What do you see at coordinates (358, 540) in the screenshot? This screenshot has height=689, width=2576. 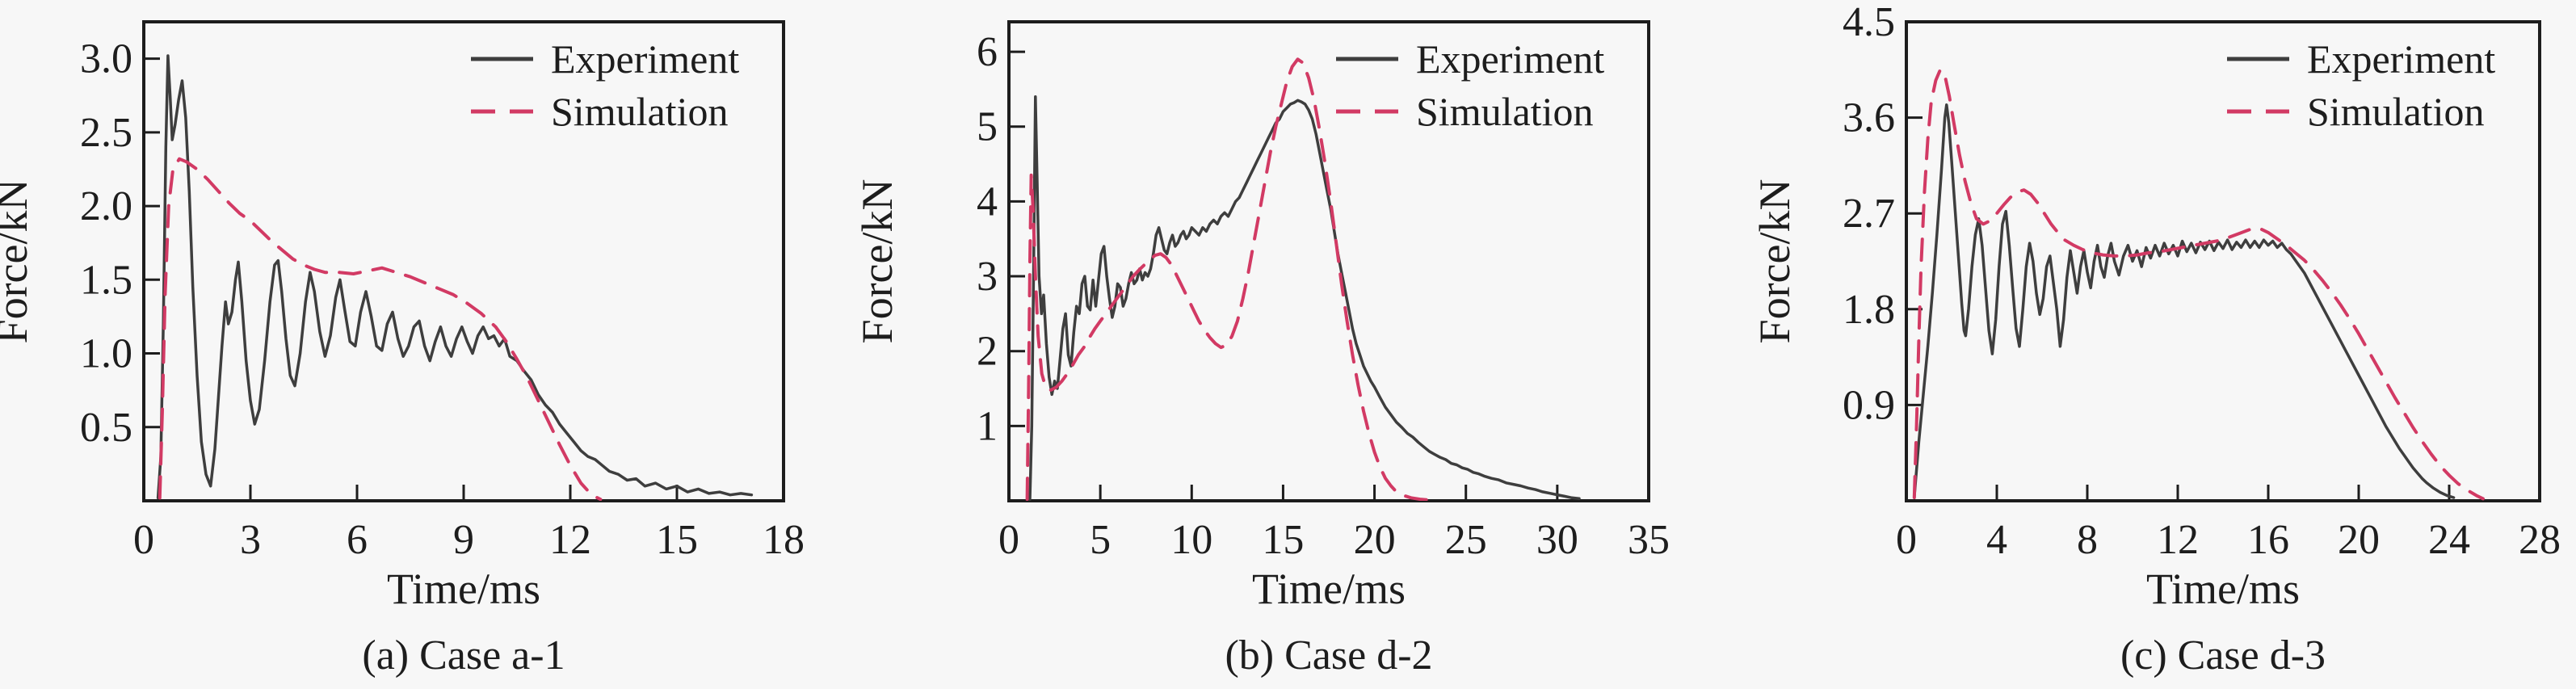 I see `x-tick-label: 6` at bounding box center [358, 540].